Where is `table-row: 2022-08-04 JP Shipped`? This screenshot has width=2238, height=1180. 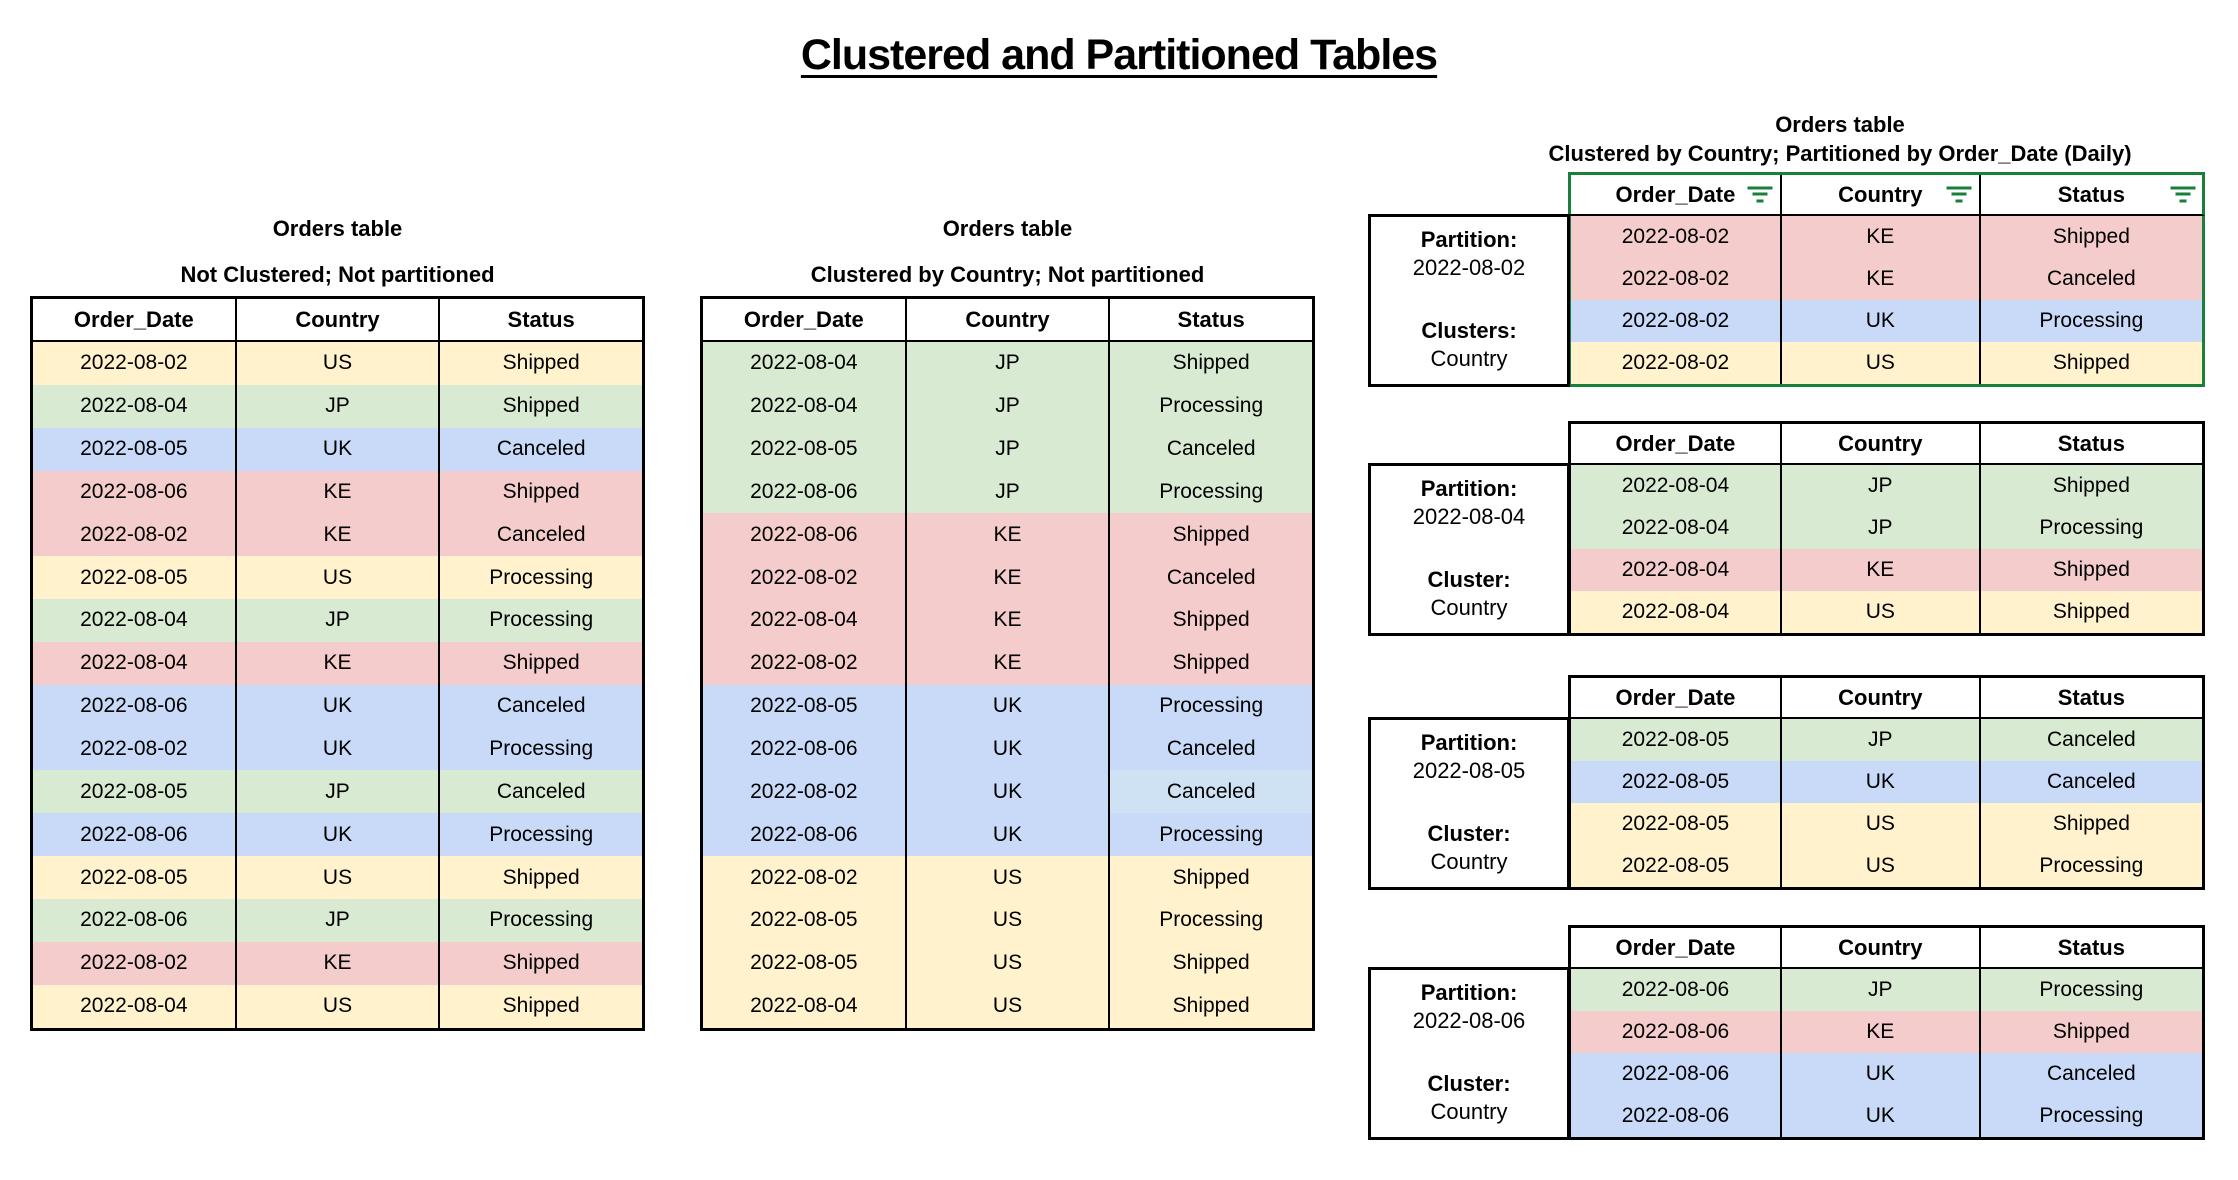 table-row: 2022-08-04 JP Shipped is located at coordinates (1008, 363).